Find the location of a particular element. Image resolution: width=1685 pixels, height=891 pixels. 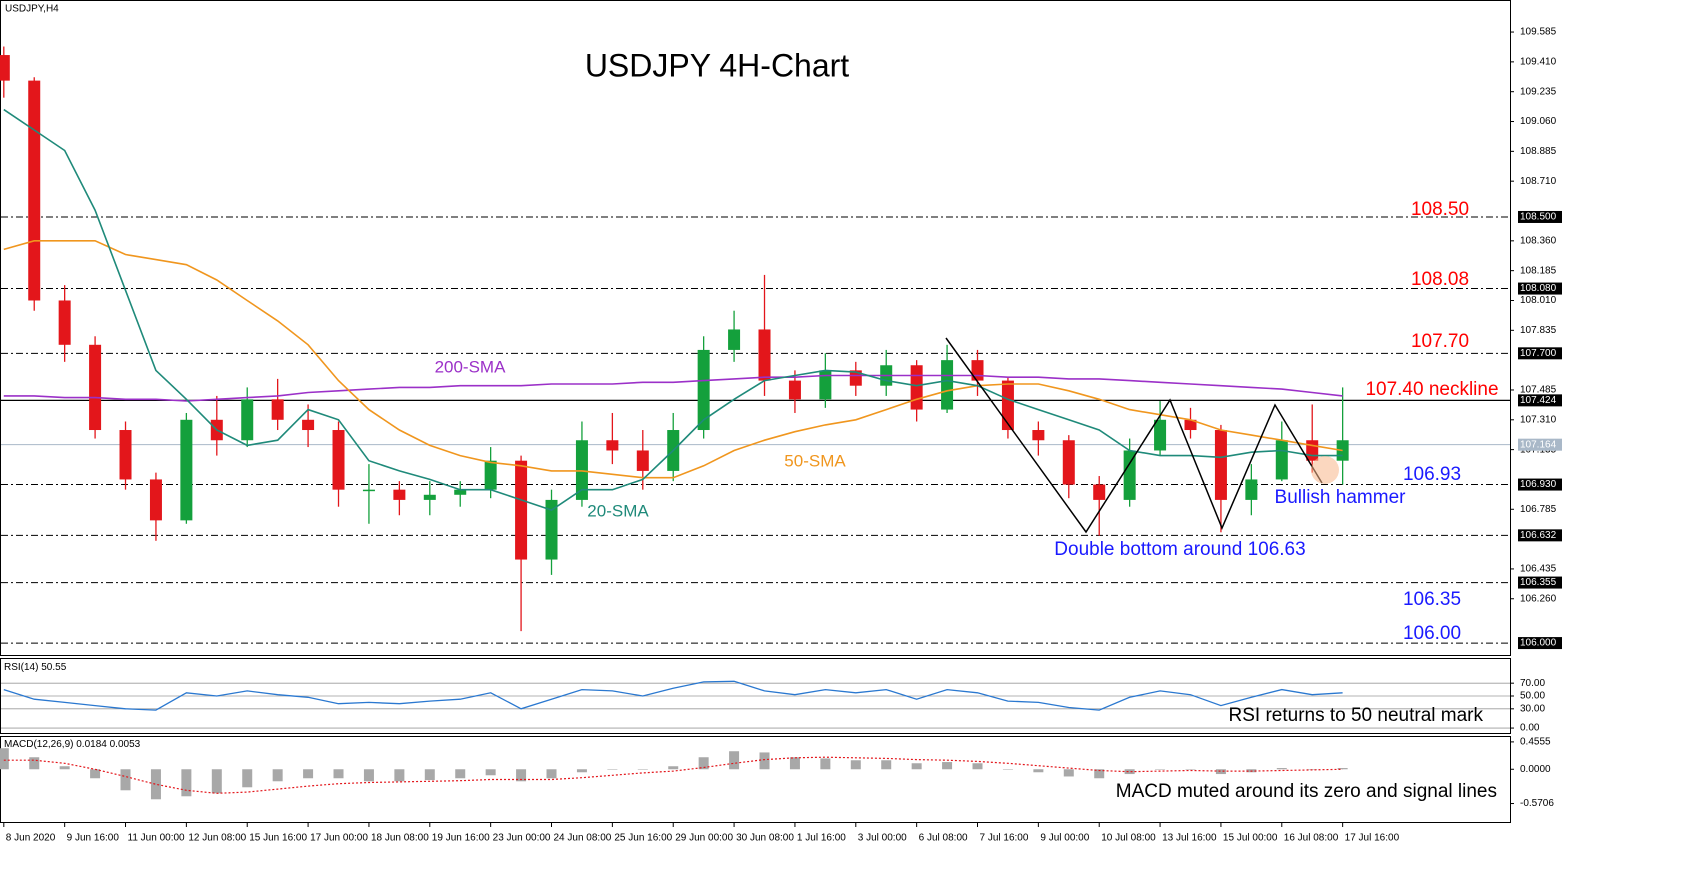

y-tick-label: 107.835 is located at coordinates (1538, 330).